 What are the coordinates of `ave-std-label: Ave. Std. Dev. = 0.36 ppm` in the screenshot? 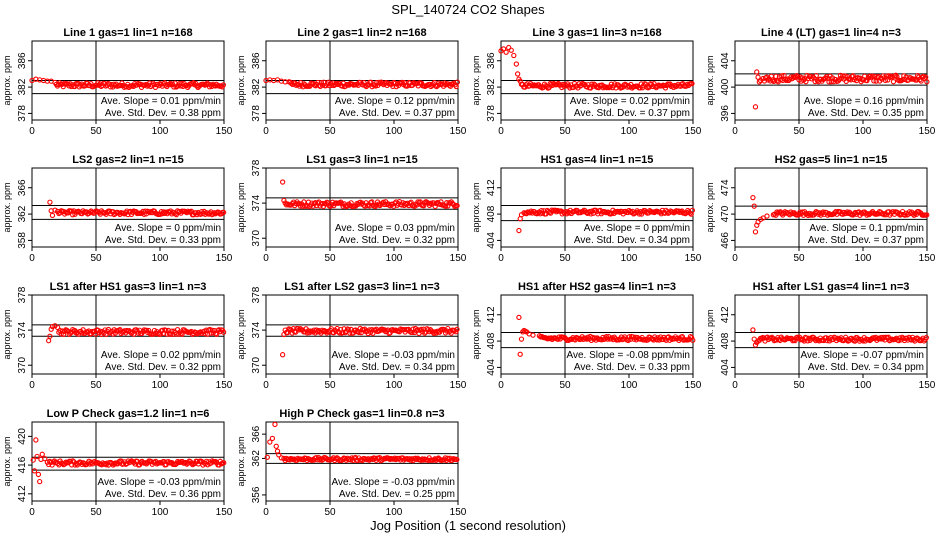 It's located at (163, 494).